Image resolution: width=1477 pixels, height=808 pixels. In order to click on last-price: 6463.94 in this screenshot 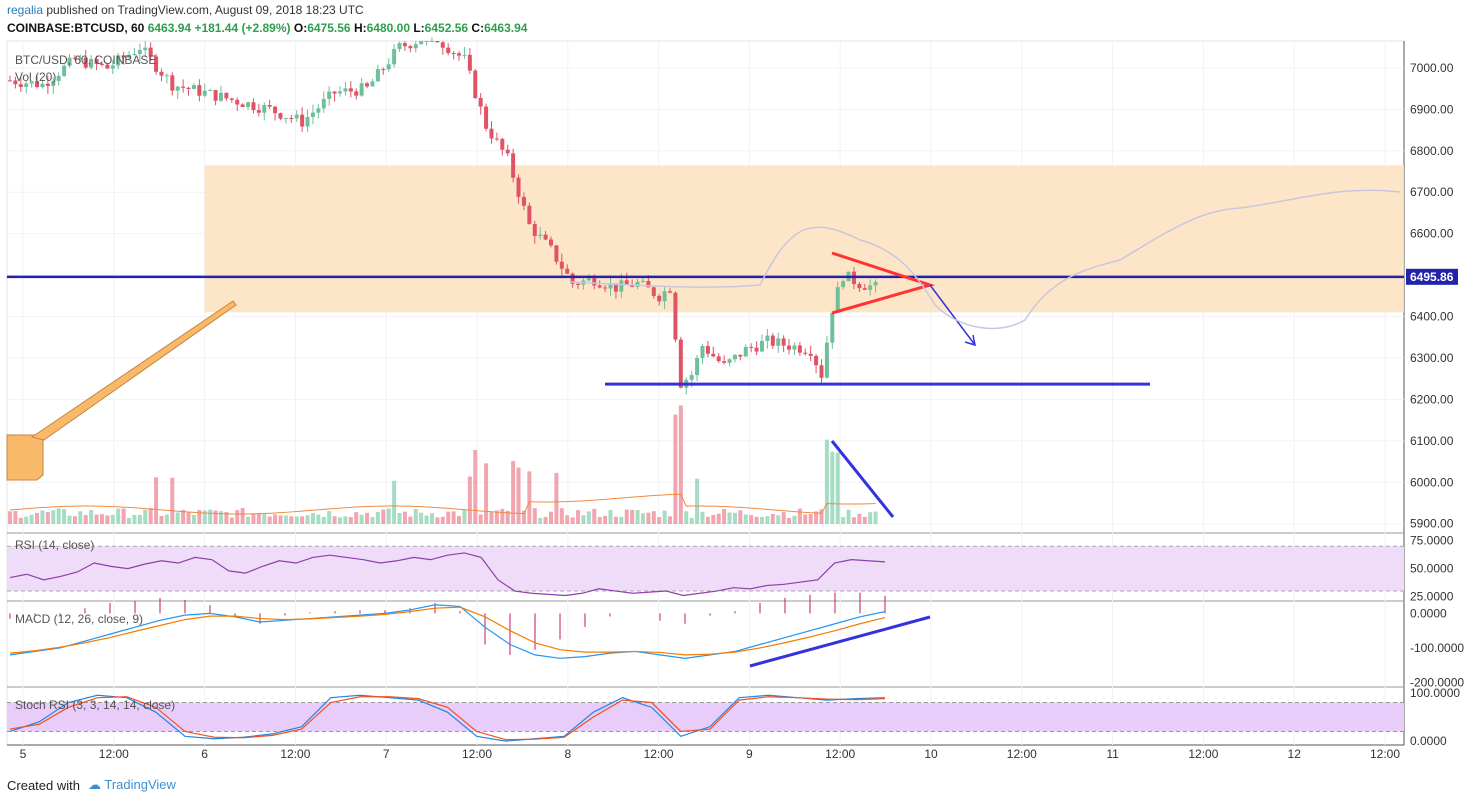, I will do `click(169, 28)`.